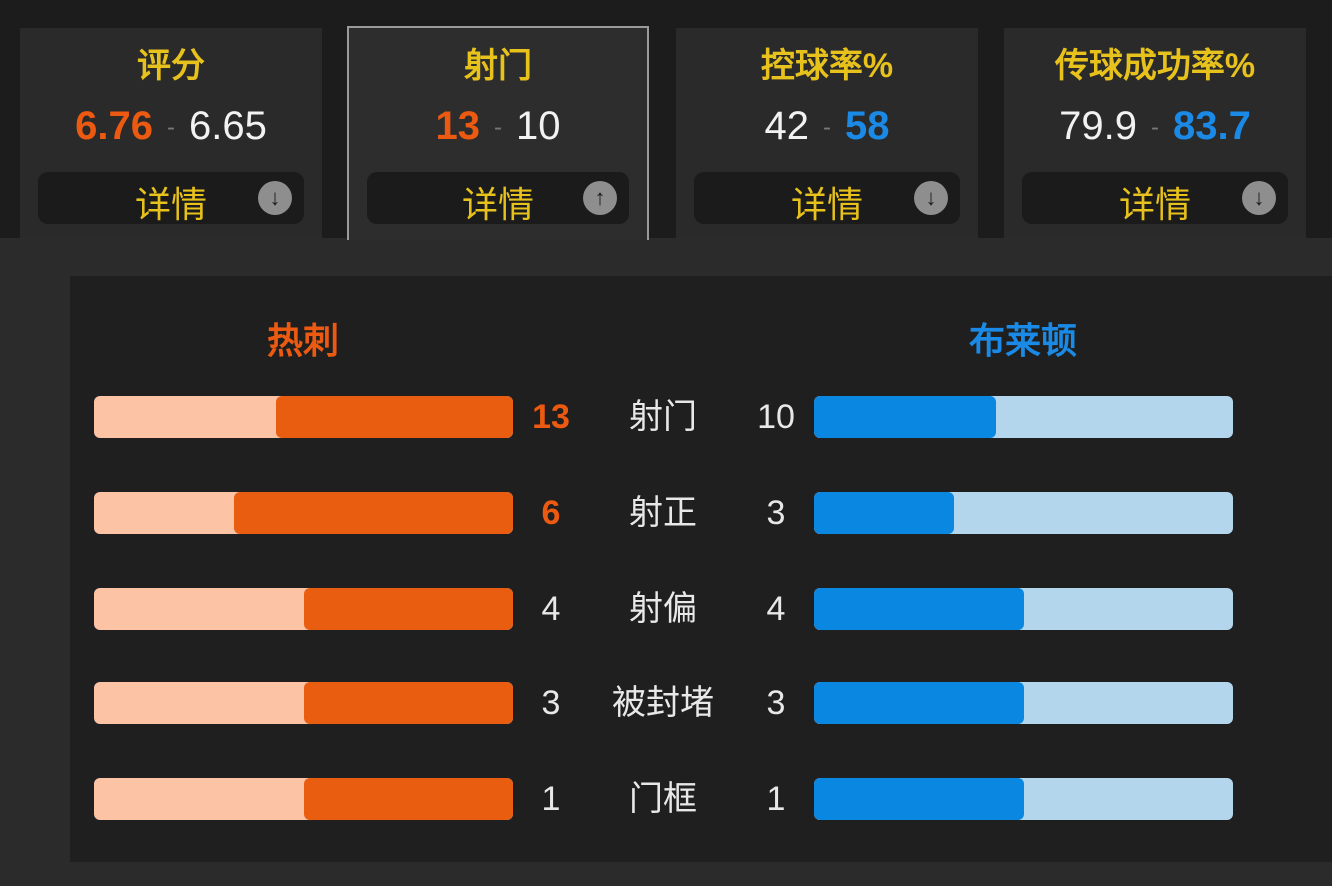  Describe the element at coordinates (551, 609) in the screenshot. I see `home-stat-value: 4` at that location.